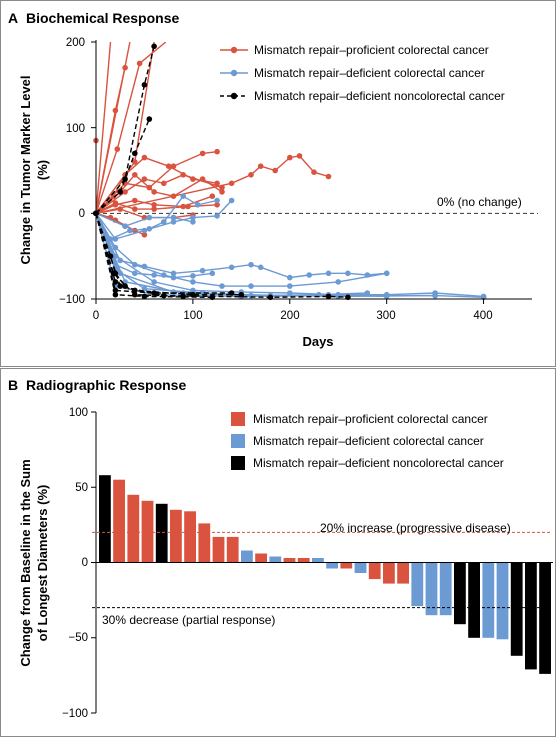 The height and width of the screenshot is (738, 556). Describe the element at coordinates (238, 441) in the screenshot. I see `legend-b-swatch-deficient-crc` at that location.